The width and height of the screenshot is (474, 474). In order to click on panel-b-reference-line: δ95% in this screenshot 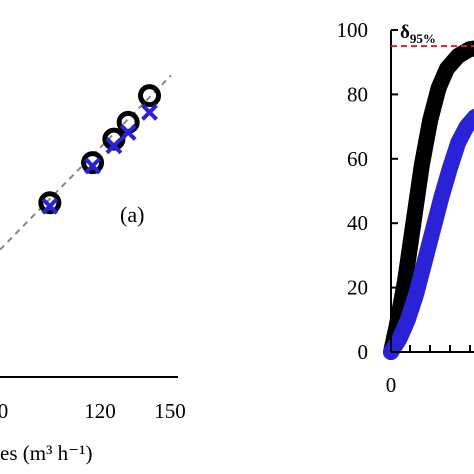, I will do `click(432, 35)`.